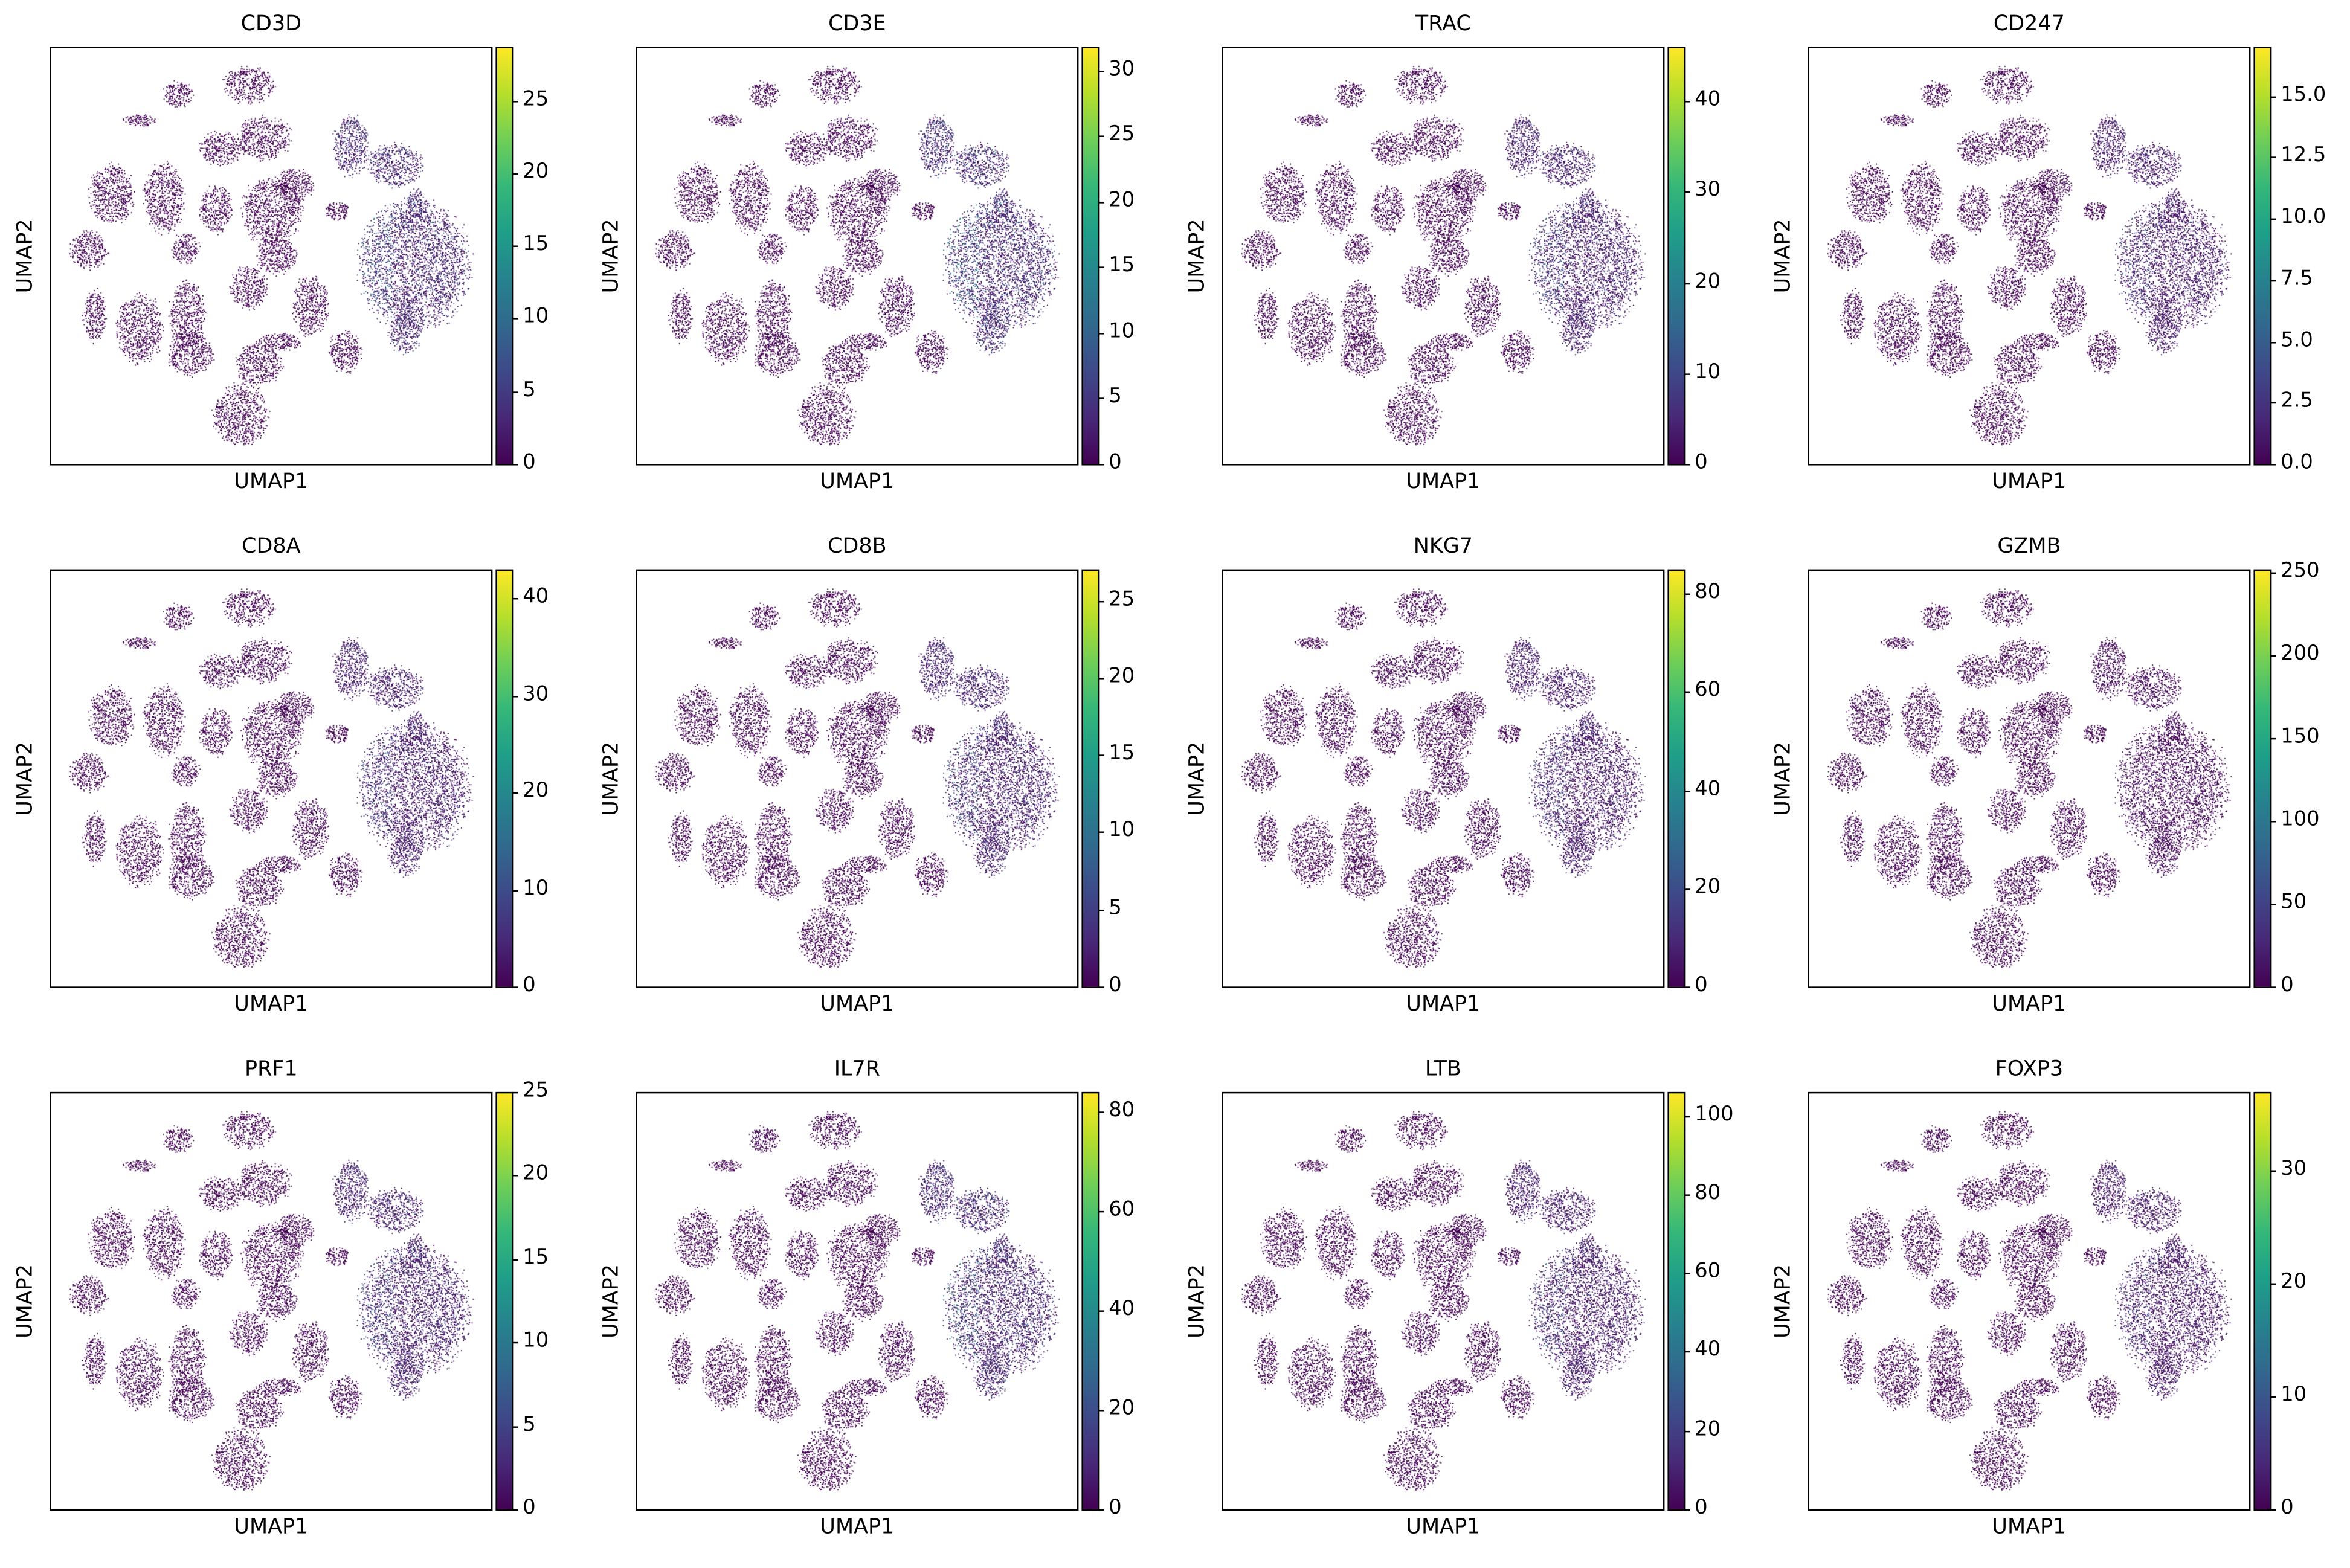 Image resolution: width=2350 pixels, height=1568 pixels. Describe the element at coordinates (2300, 571) in the screenshot. I see `tick-label: 250` at that location.